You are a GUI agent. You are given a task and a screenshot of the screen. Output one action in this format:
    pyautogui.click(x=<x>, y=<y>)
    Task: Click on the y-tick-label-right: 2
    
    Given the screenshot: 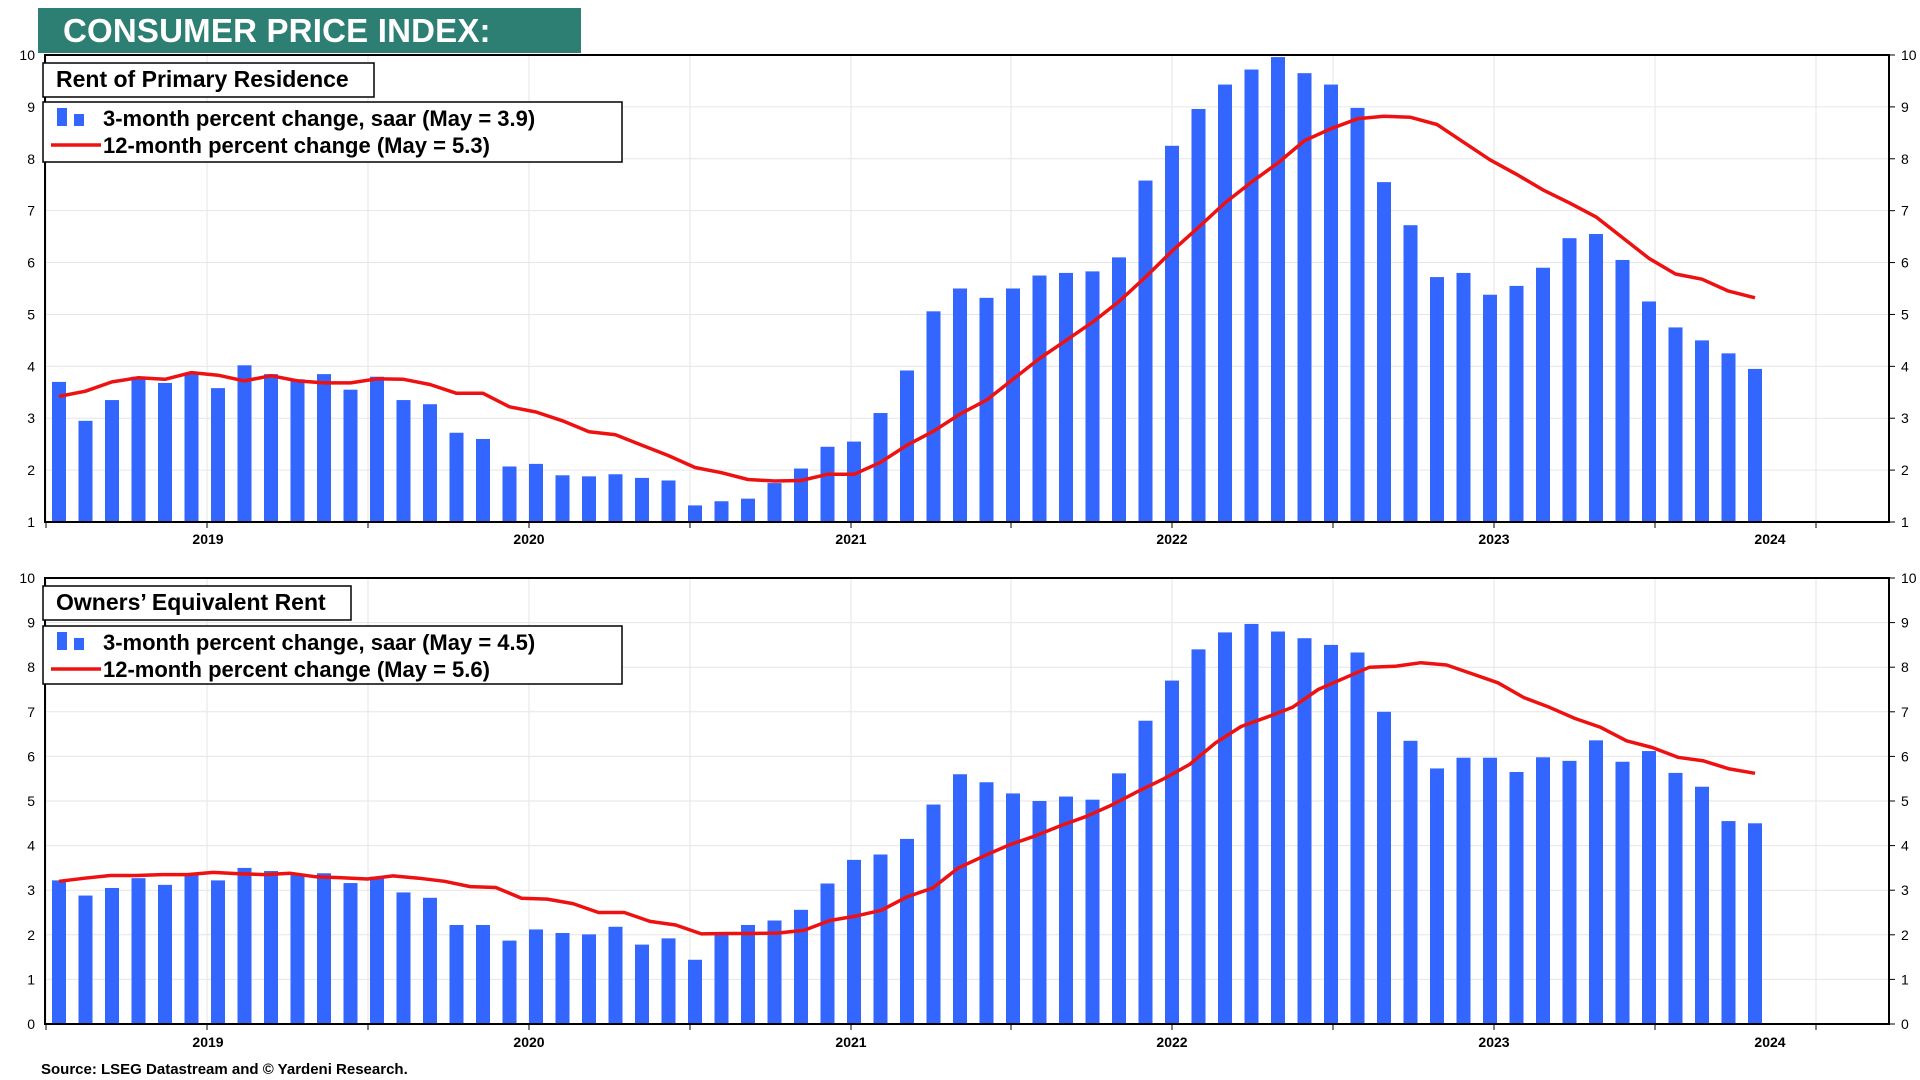 What is the action you would take?
    pyautogui.click(x=1905, y=470)
    